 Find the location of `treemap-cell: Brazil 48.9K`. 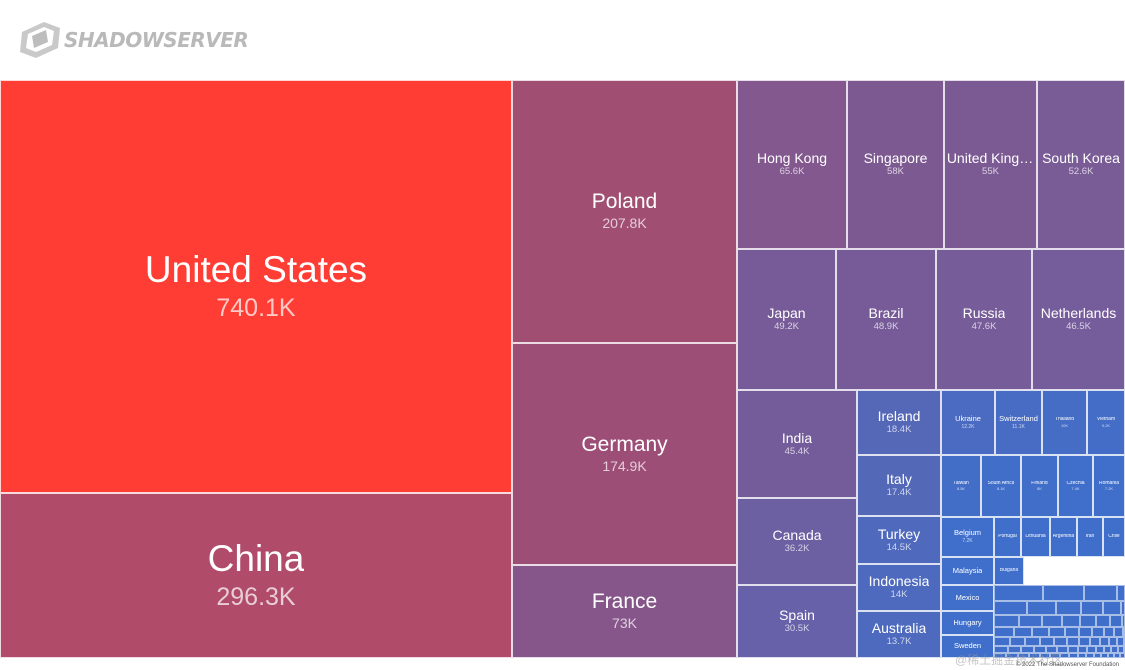

treemap-cell: Brazil 48.9K is located at coordinates (886, 319).